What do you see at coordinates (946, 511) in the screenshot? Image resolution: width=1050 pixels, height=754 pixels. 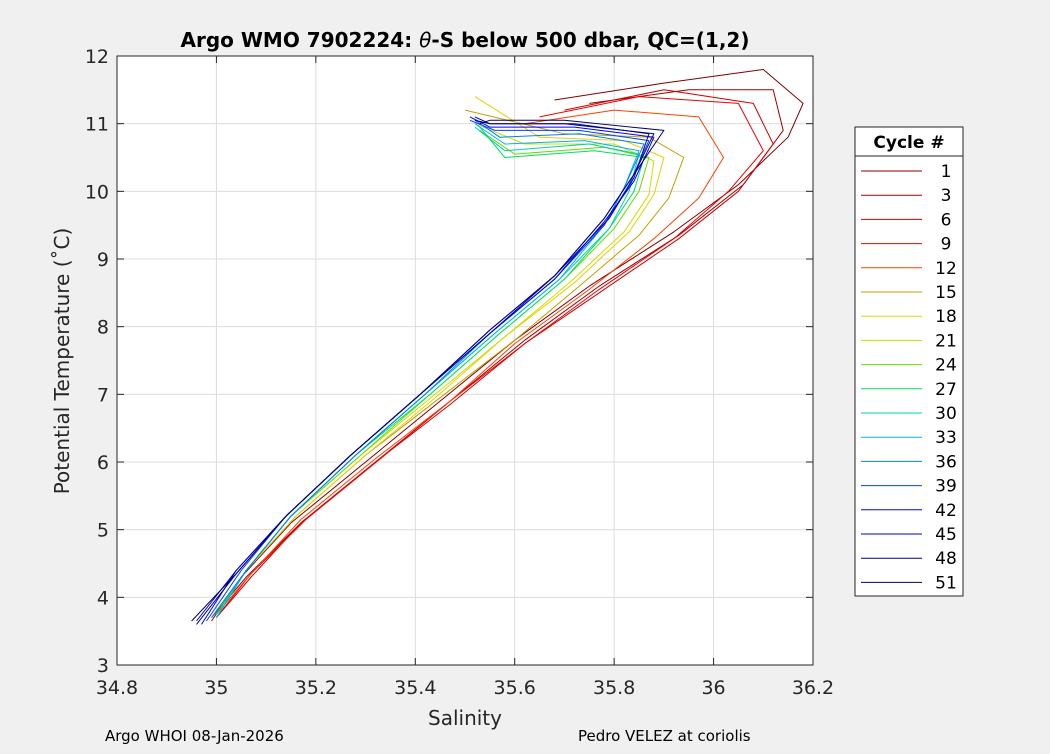 I see `legend-label-cycle-42: 42` at bounding box center [946, 511].